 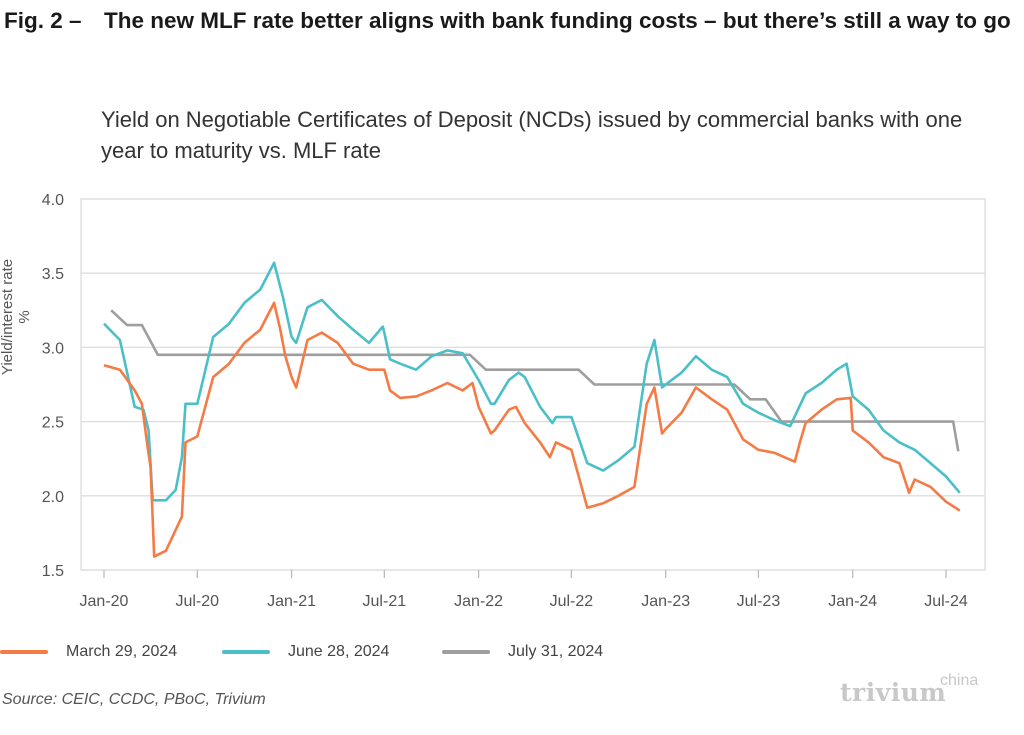 I want to click on x-tick-label: Jan-20, so click(x=104, y=601).